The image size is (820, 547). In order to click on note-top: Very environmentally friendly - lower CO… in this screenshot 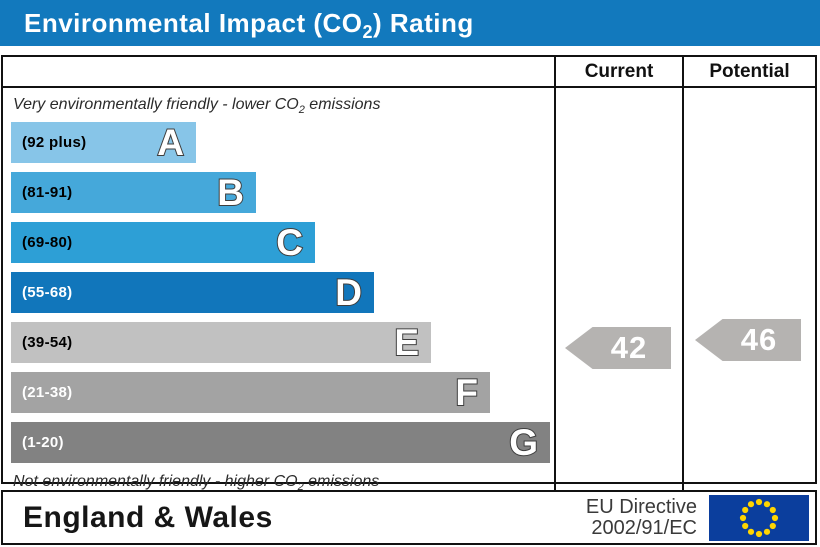, I will do `click(197, 106)`.